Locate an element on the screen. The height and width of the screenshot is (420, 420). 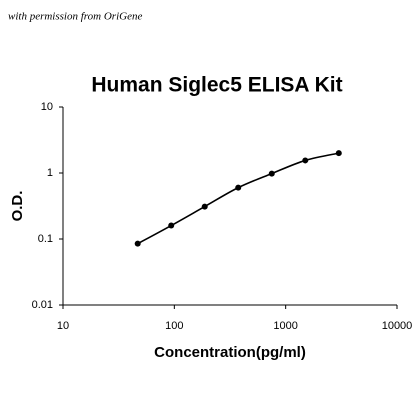
y-tick-label: 10 is located at coordinates (47, 107).